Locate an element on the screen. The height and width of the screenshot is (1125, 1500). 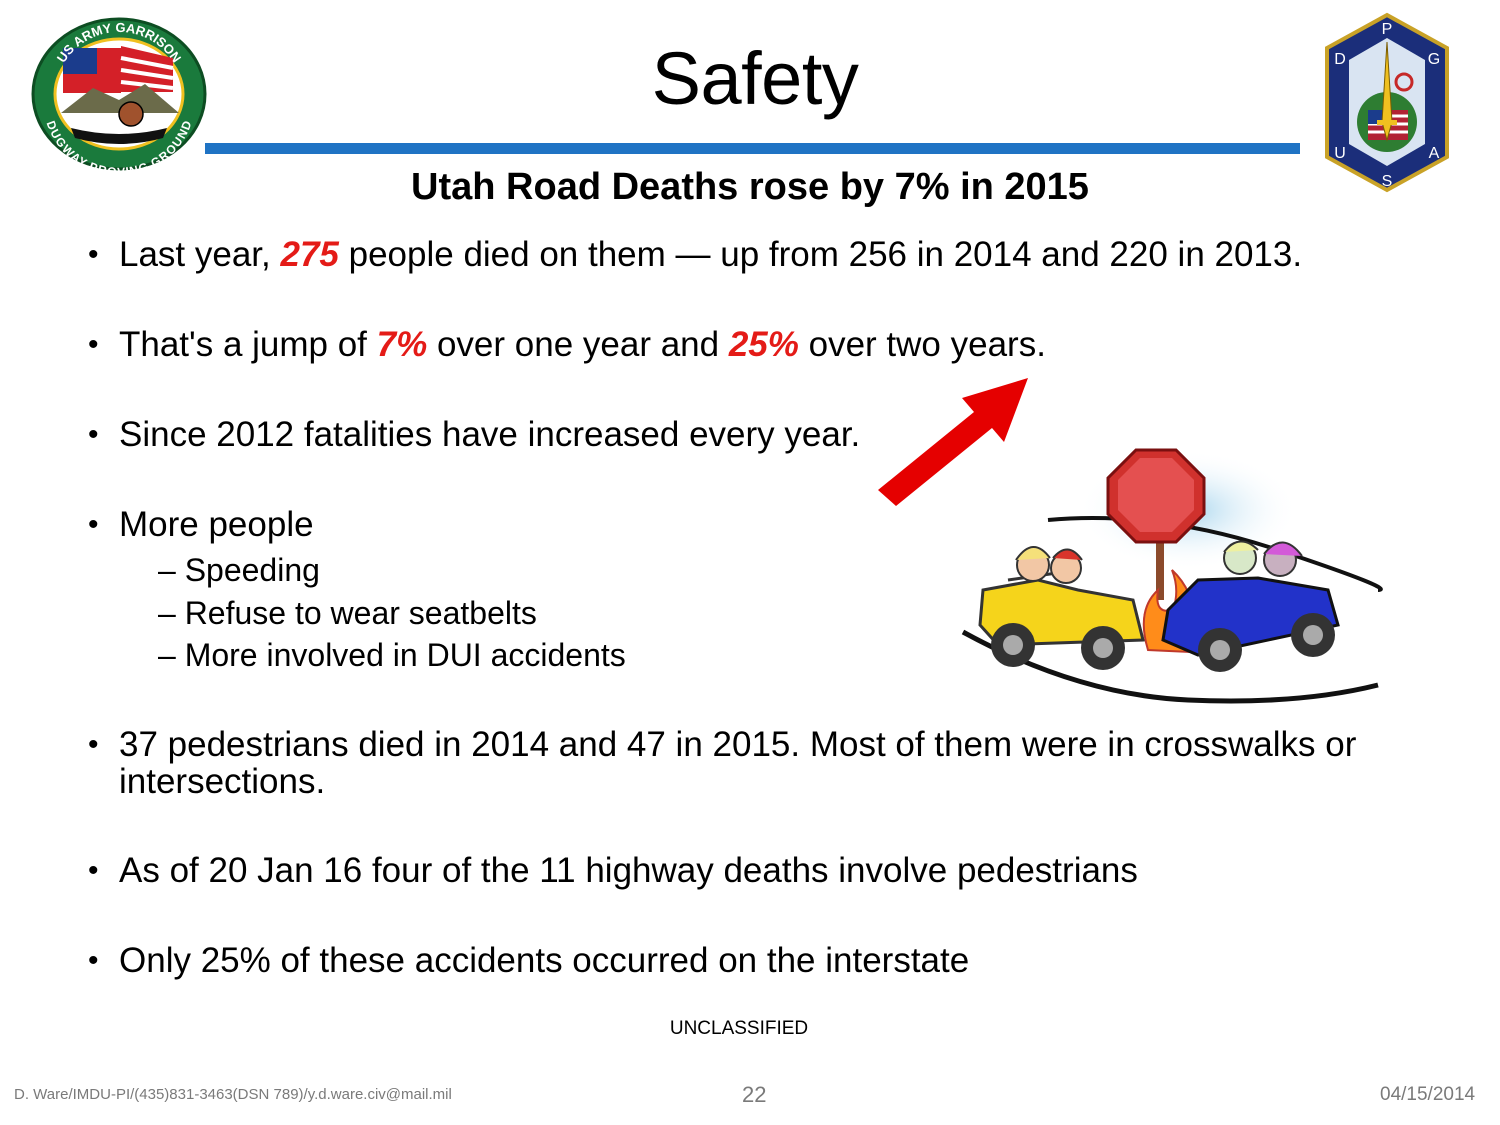
red-up-arrow-icon is located at coordinates (953, 442).